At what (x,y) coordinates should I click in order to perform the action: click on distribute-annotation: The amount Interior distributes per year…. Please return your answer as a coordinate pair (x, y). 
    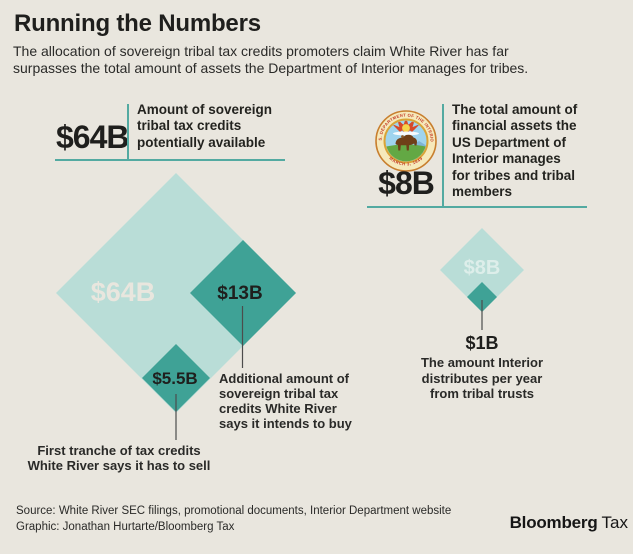
    Looking at the image, I should click on (482, 378).